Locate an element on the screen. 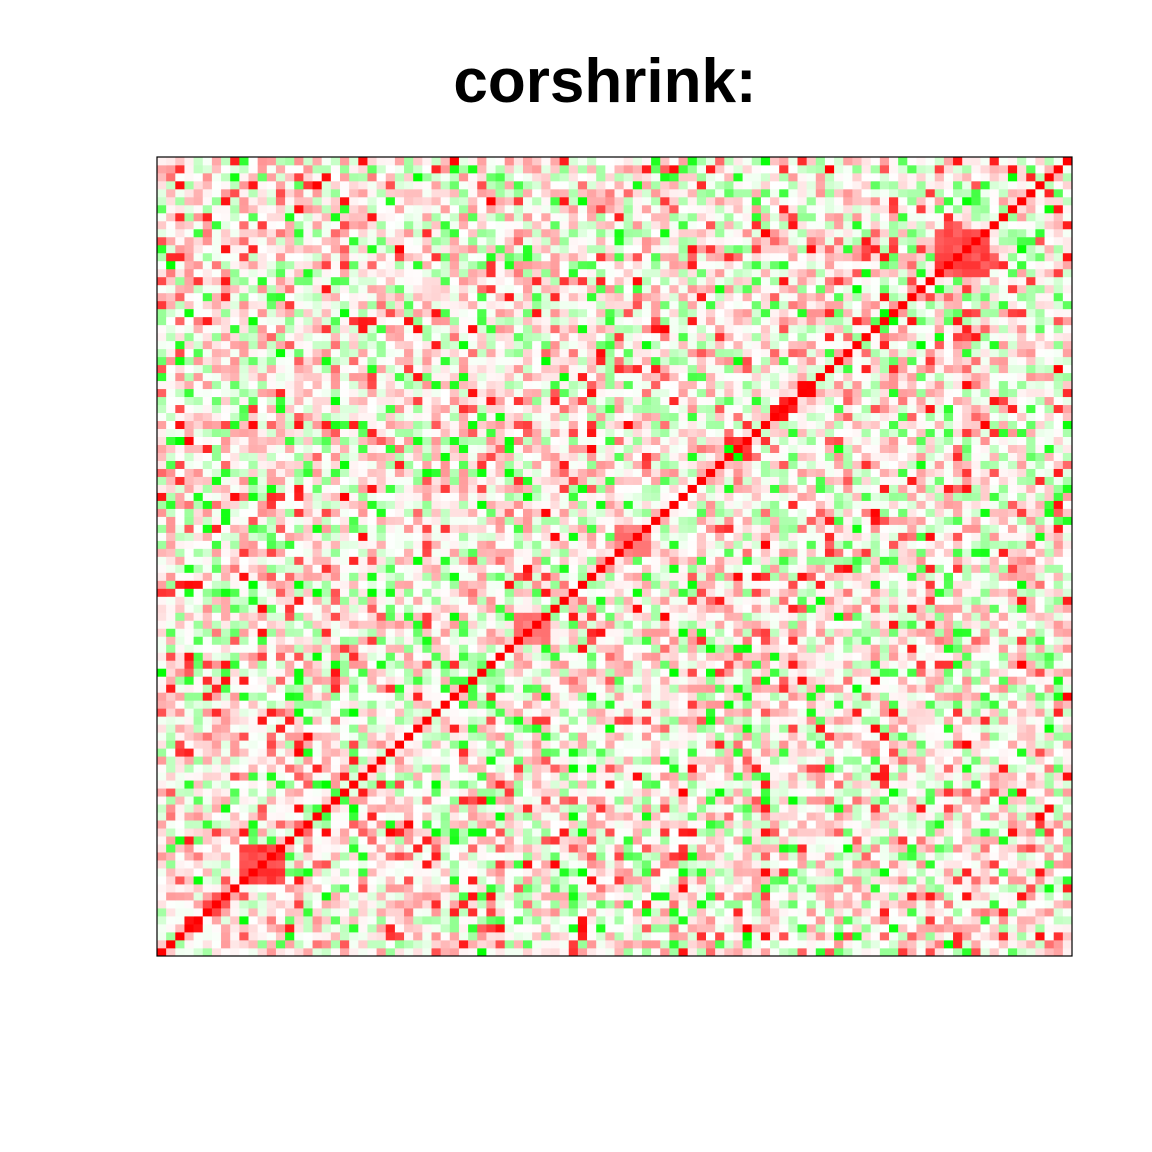 The width and height of the screenshot is (1152, 1152). heatmap-diagonal-cell is located at coordinates (509, 648).